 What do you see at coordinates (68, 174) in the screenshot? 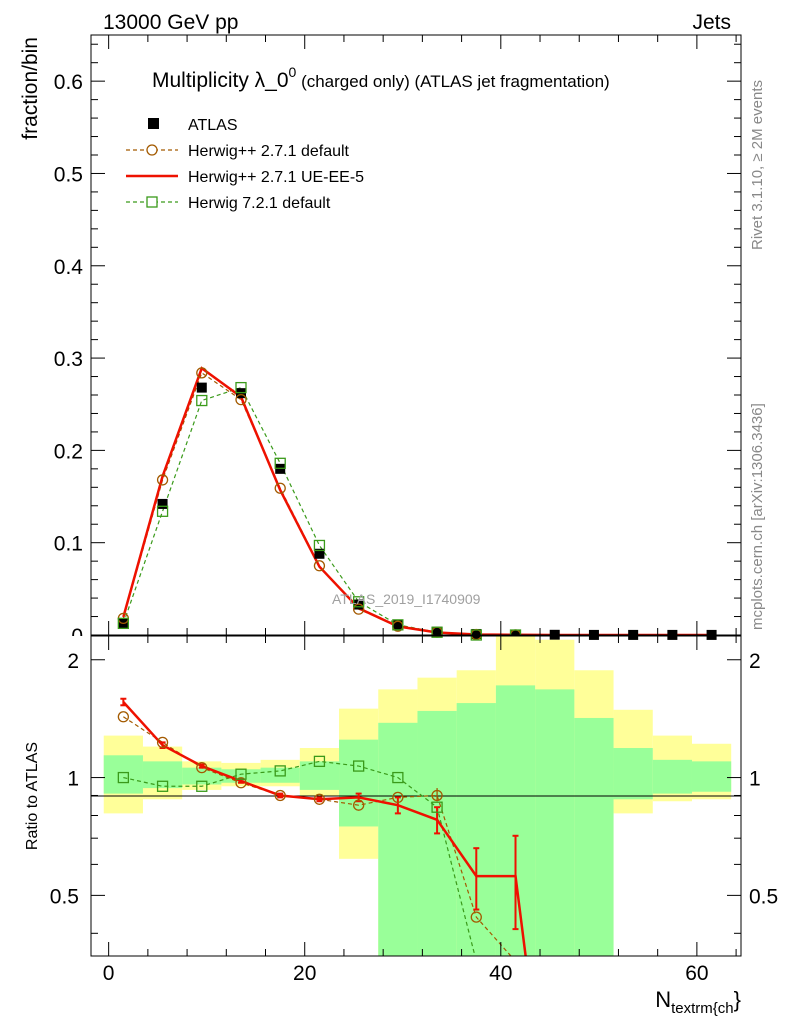
I see `y-tick-label: 0.5` at bounding box center [68, 174].